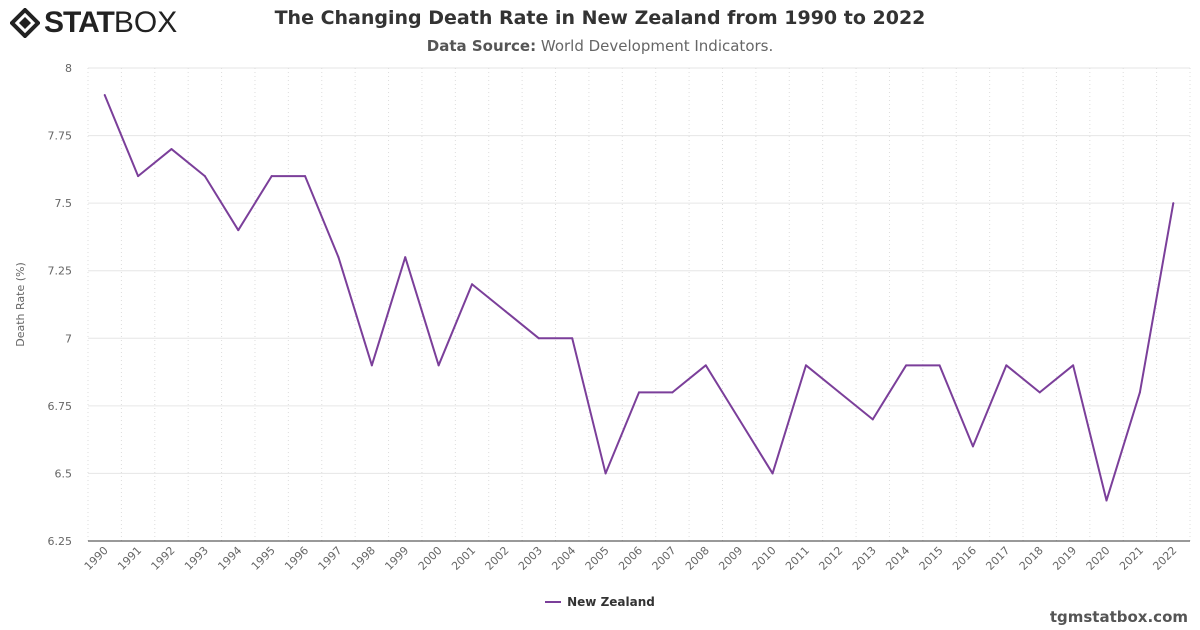 This screenshot has width=1200, height=630. What do you see at coordinates (60, 541) in the screenshot?
I see `y-tick-label: 6.25` at bounding box center [60, 541].